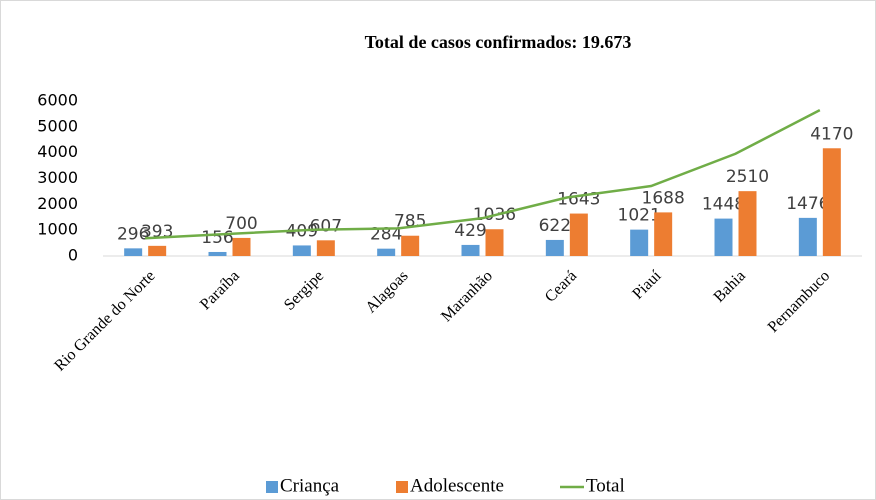 This screenshot has height=500, width=876. I want to click on data-label: 607, so click(326, 226).